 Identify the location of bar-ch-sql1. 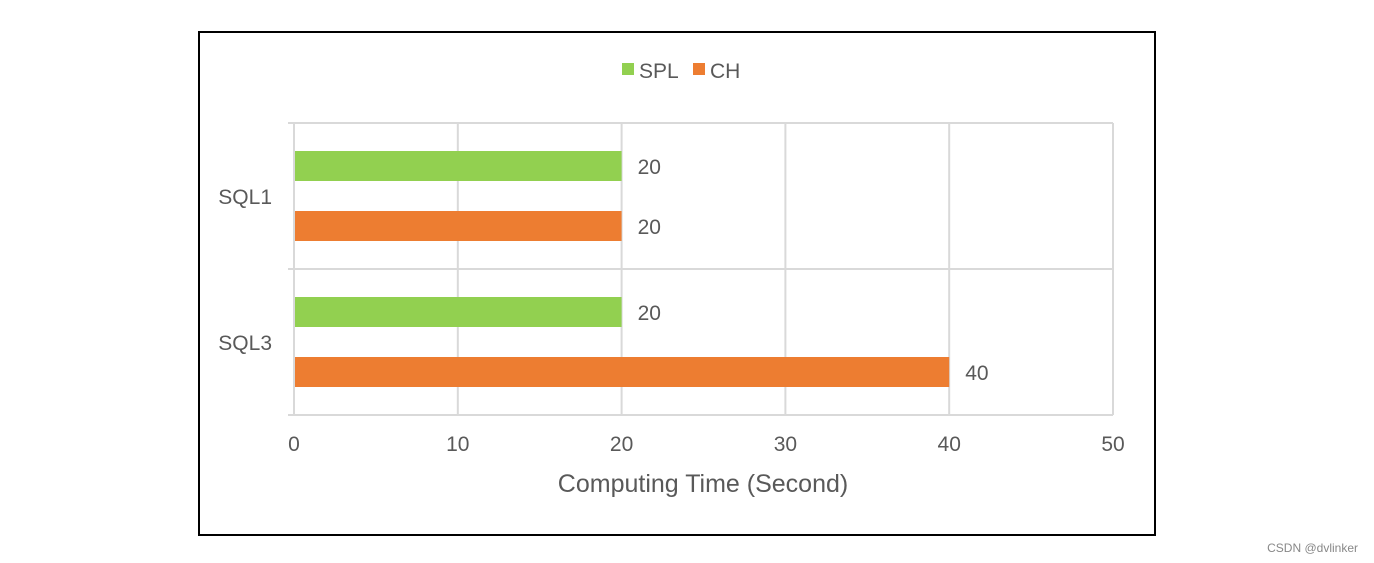
(458, 226).